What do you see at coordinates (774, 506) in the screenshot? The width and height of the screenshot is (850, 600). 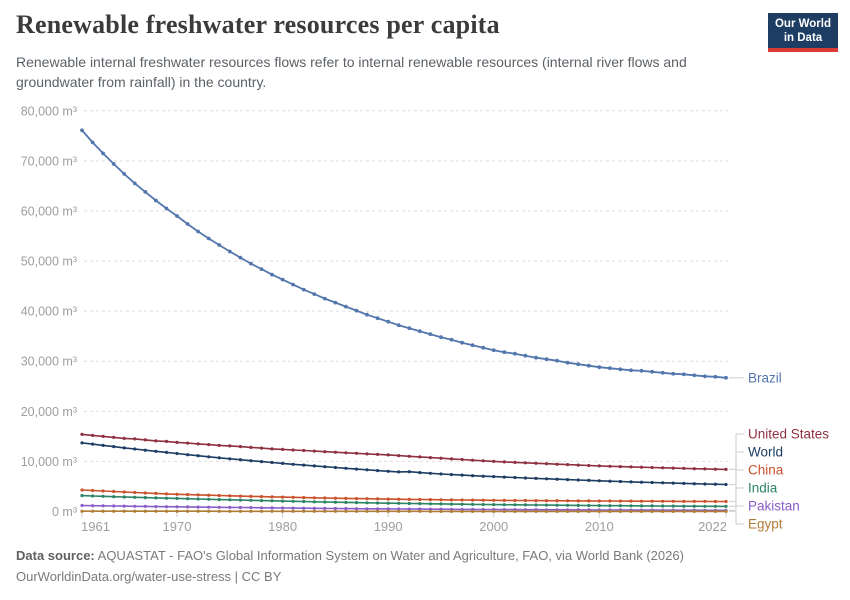 I see `series-label-pakistan: Pakistan` at bounding box center [774, 506].